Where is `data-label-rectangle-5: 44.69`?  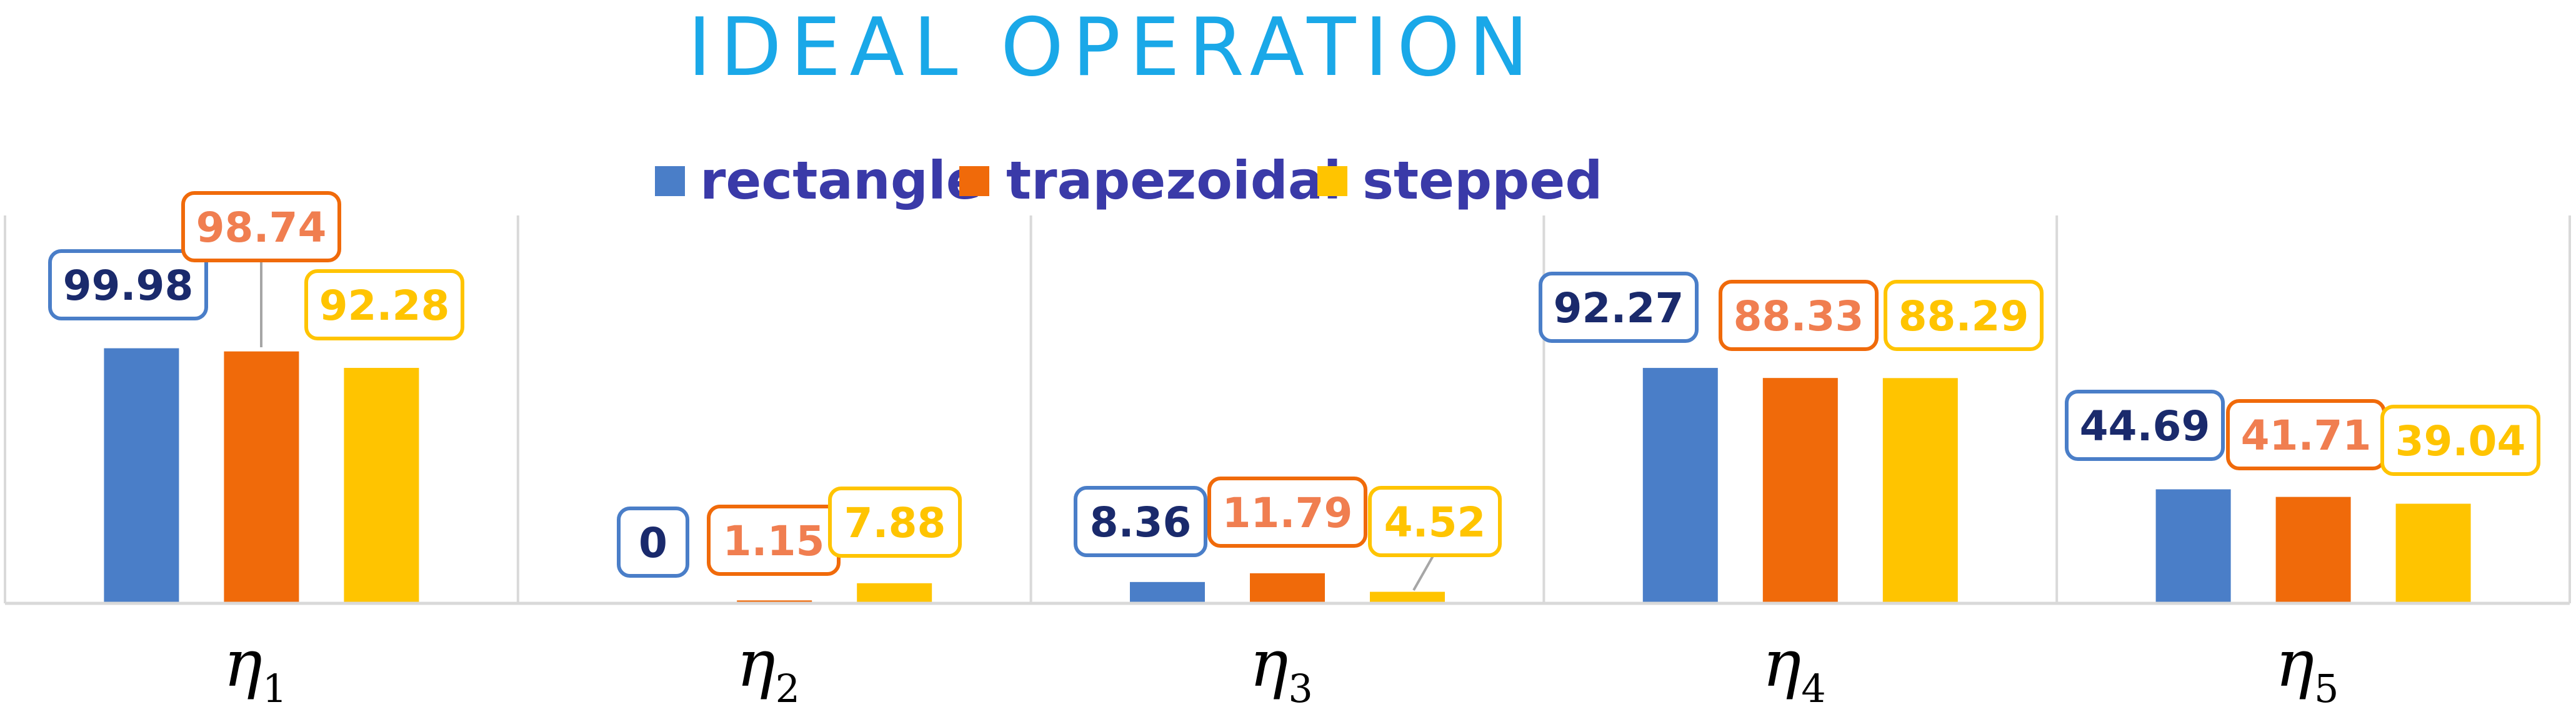
data-label-rectangle-5: 44.69 is located at coordinates (2145, 426).